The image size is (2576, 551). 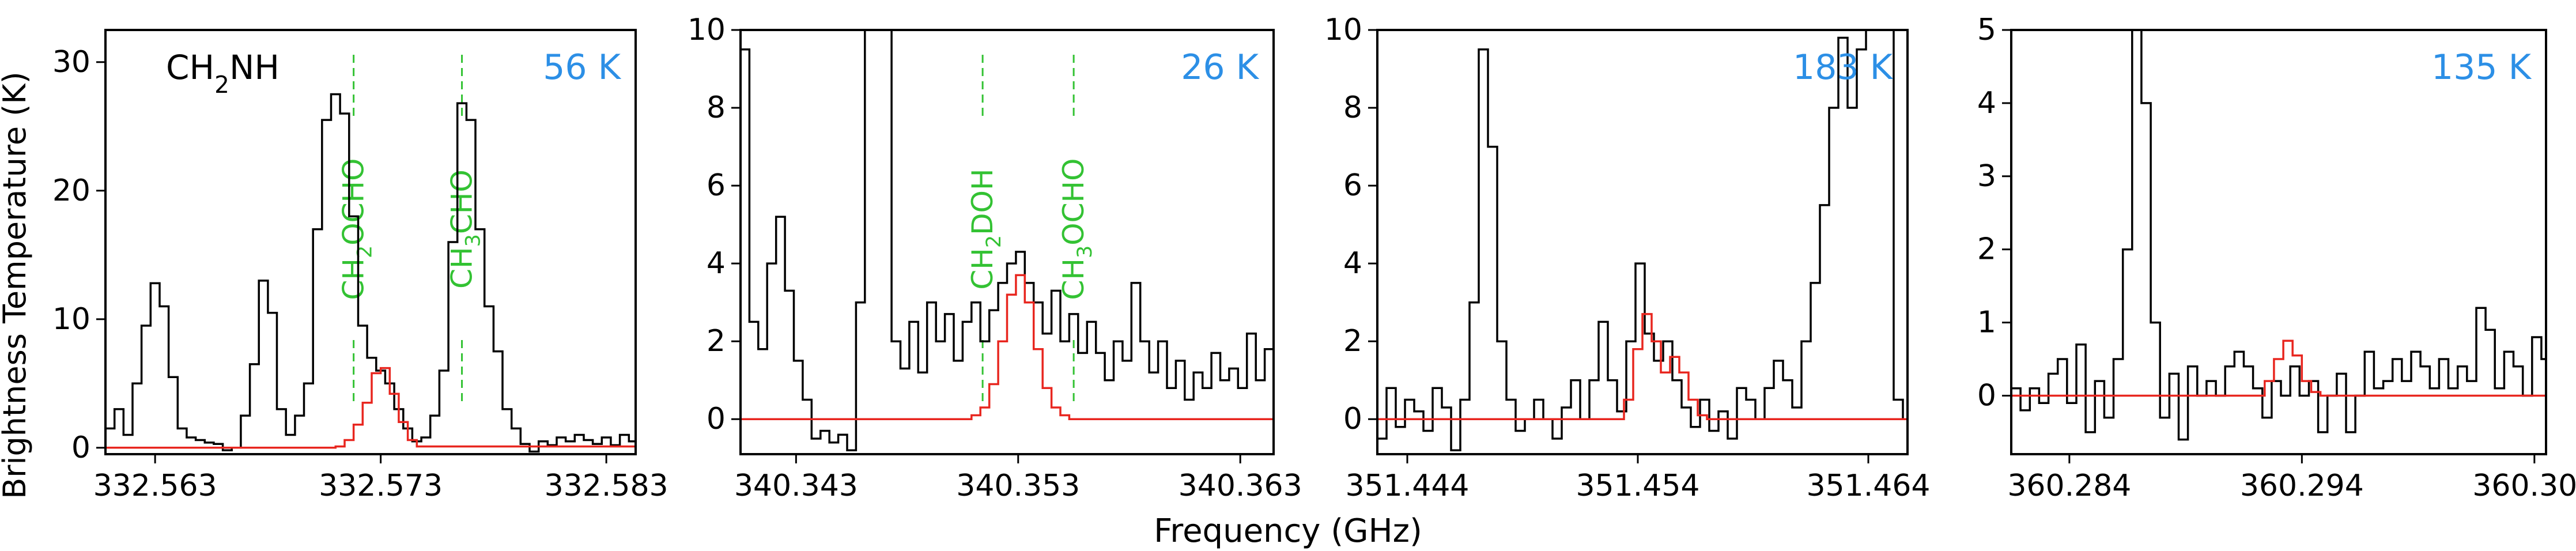 I want to click on y-tick-label: 20, so click(x=71, y=190).